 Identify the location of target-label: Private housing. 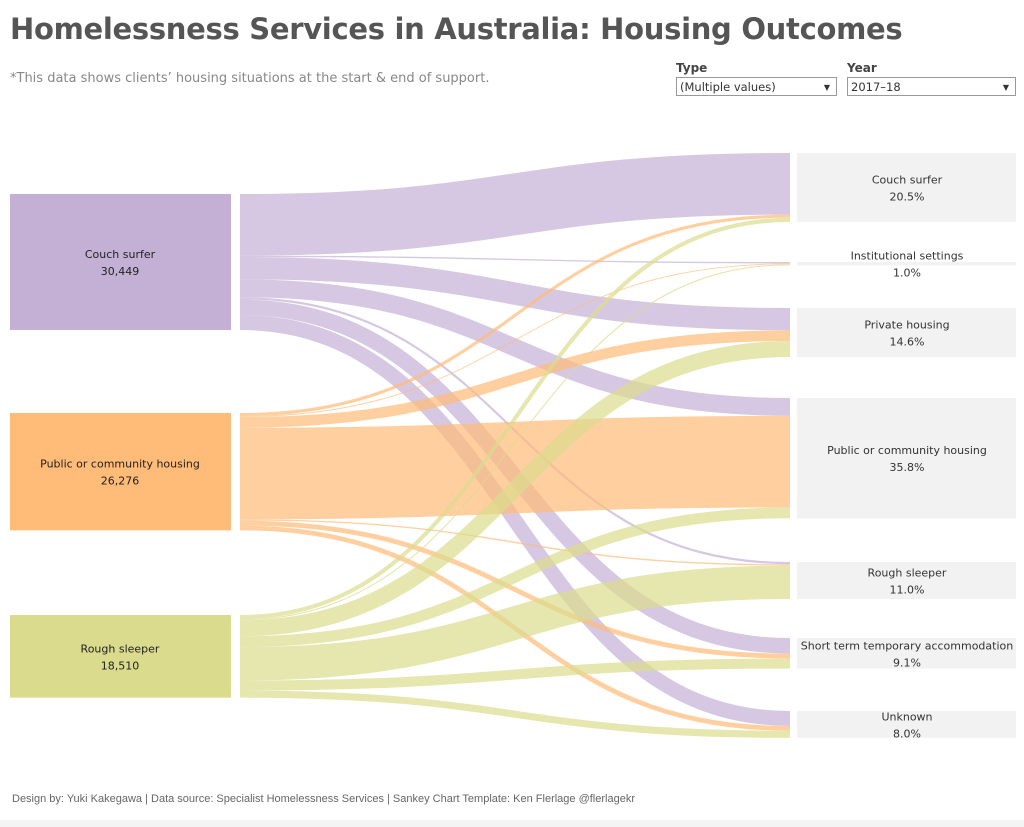
(906, 325).